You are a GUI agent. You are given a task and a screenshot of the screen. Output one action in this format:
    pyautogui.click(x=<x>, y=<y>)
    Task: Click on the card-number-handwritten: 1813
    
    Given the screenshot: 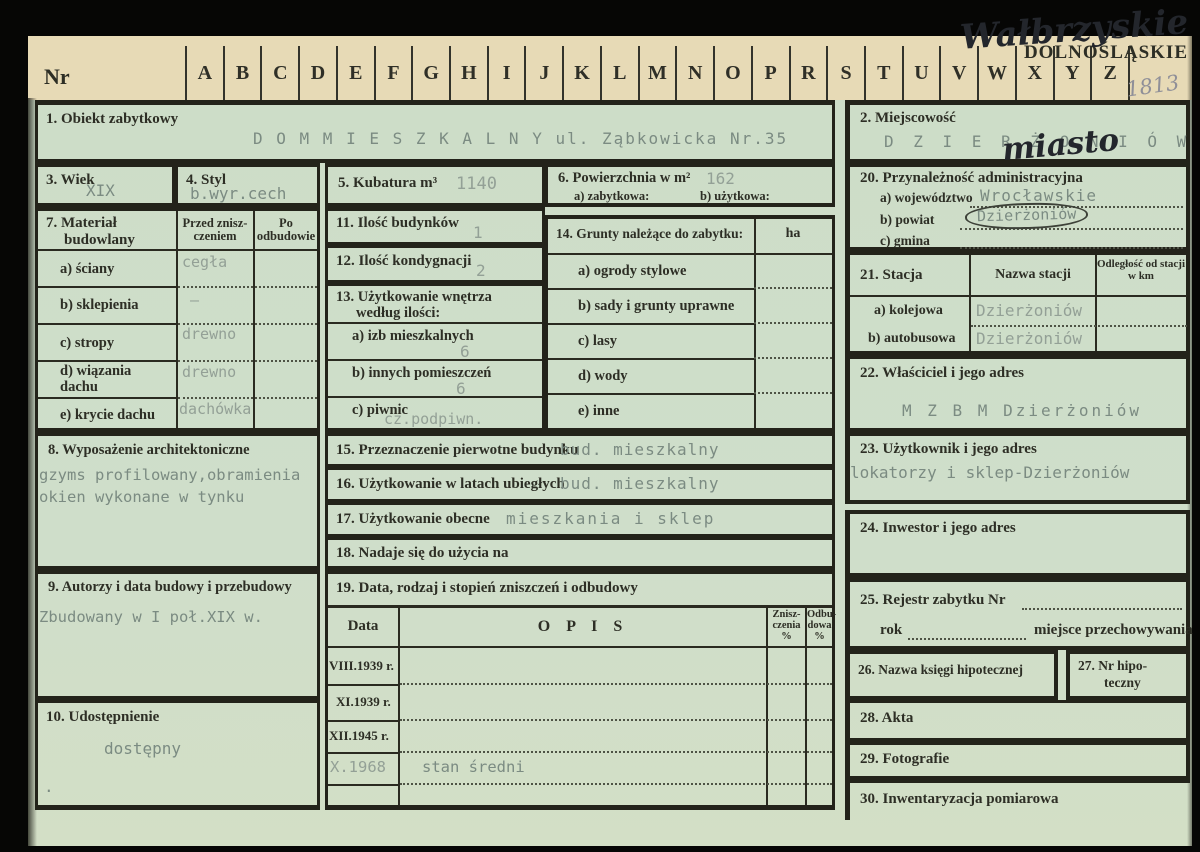 What is the action you would take?
    pyautogui.click(x=1152, y=86)
    